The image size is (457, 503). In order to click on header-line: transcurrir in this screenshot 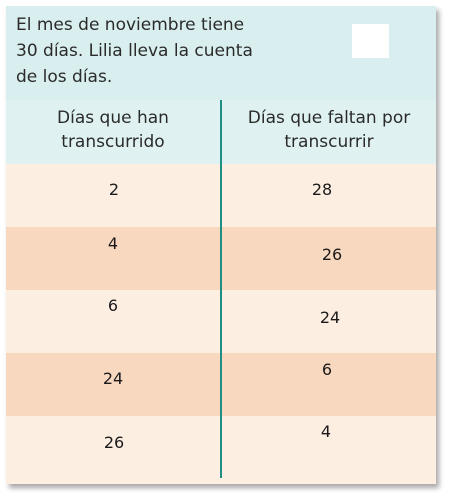, I will do `click(329, 142)`.